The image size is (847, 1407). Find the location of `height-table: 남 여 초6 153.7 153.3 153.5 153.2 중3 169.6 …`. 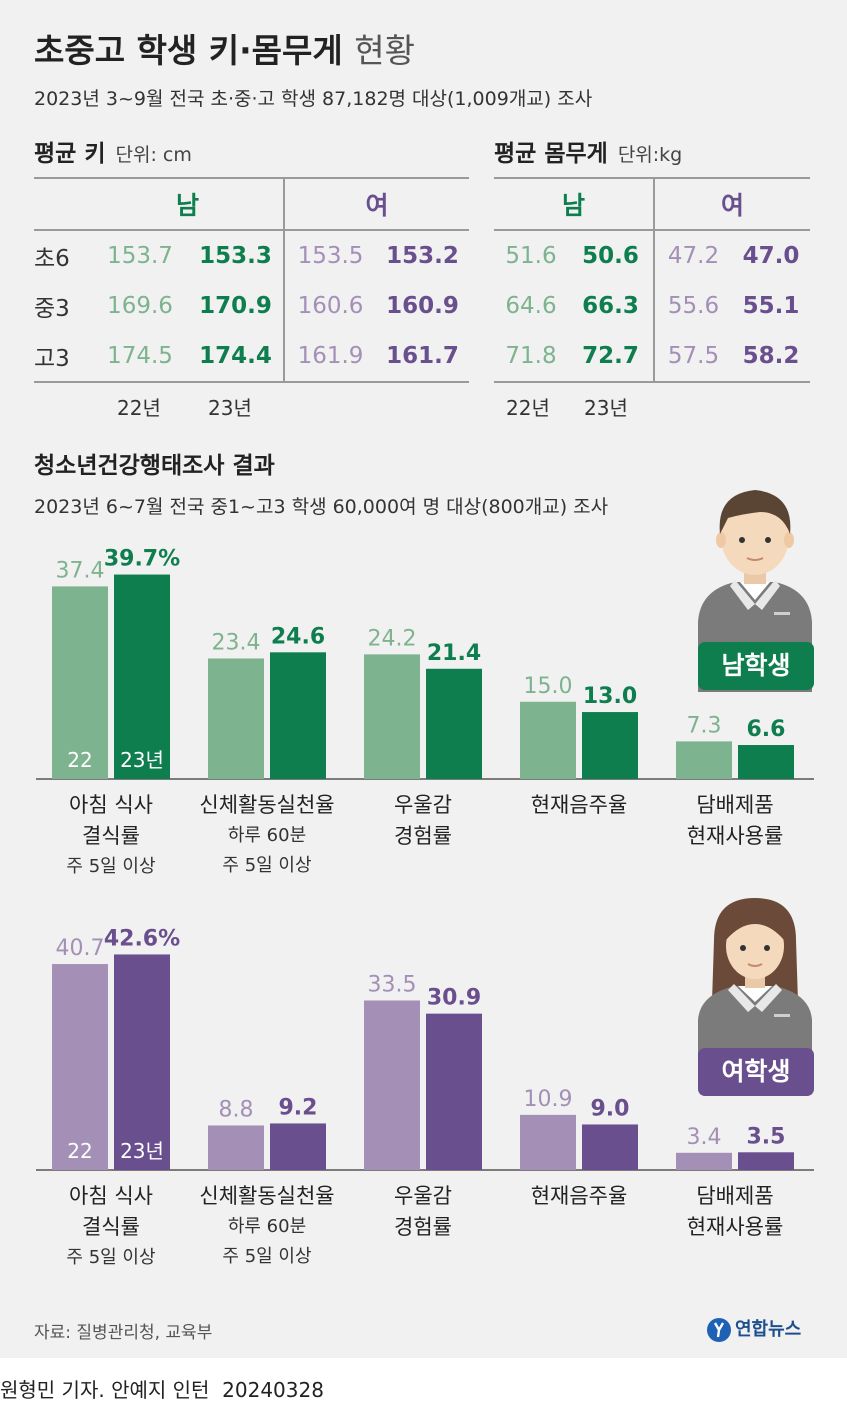

height-table: 남 여 초6 153.7 153.3 153.5 153.2 중3 169.6 … is located at coordinates (251, 280).